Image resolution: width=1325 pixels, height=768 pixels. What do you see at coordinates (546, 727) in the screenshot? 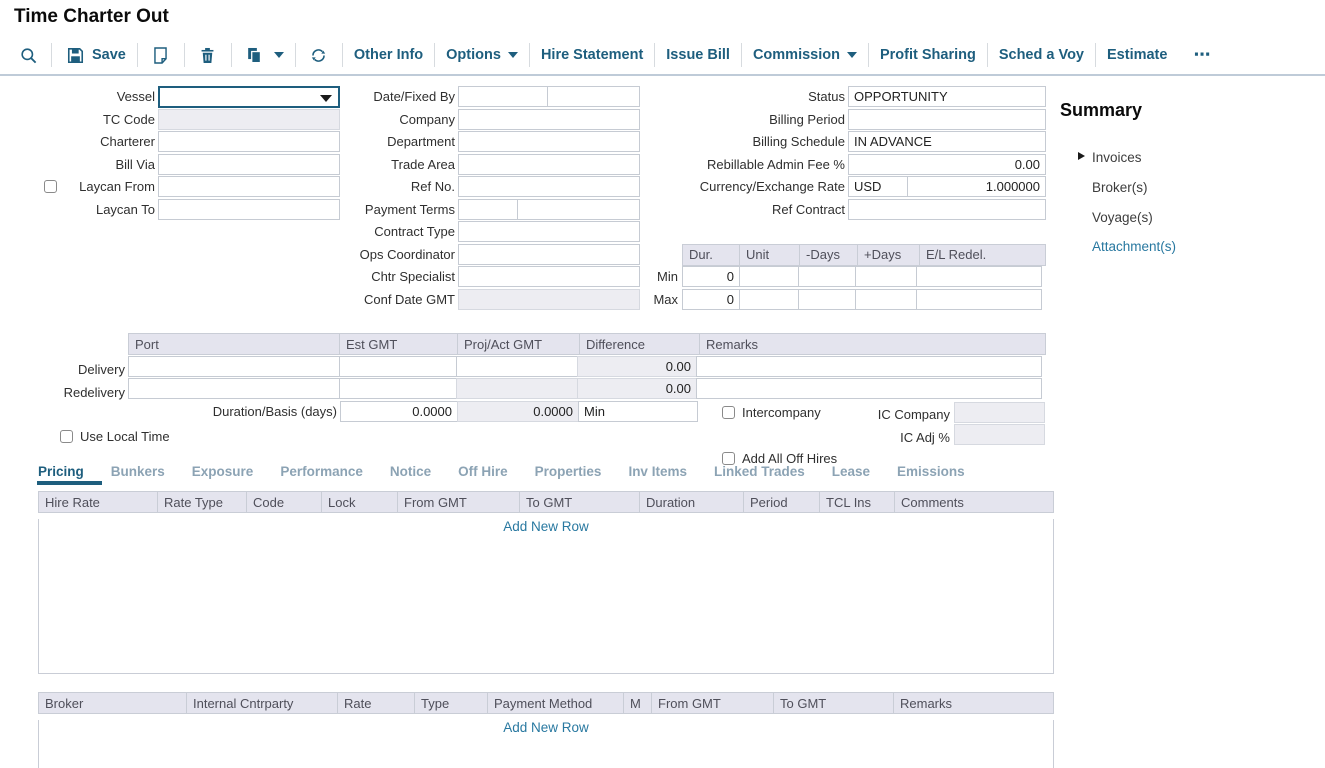
I see `broker-add-new-row-link: Add New Row` at bounding box center [546, 727].